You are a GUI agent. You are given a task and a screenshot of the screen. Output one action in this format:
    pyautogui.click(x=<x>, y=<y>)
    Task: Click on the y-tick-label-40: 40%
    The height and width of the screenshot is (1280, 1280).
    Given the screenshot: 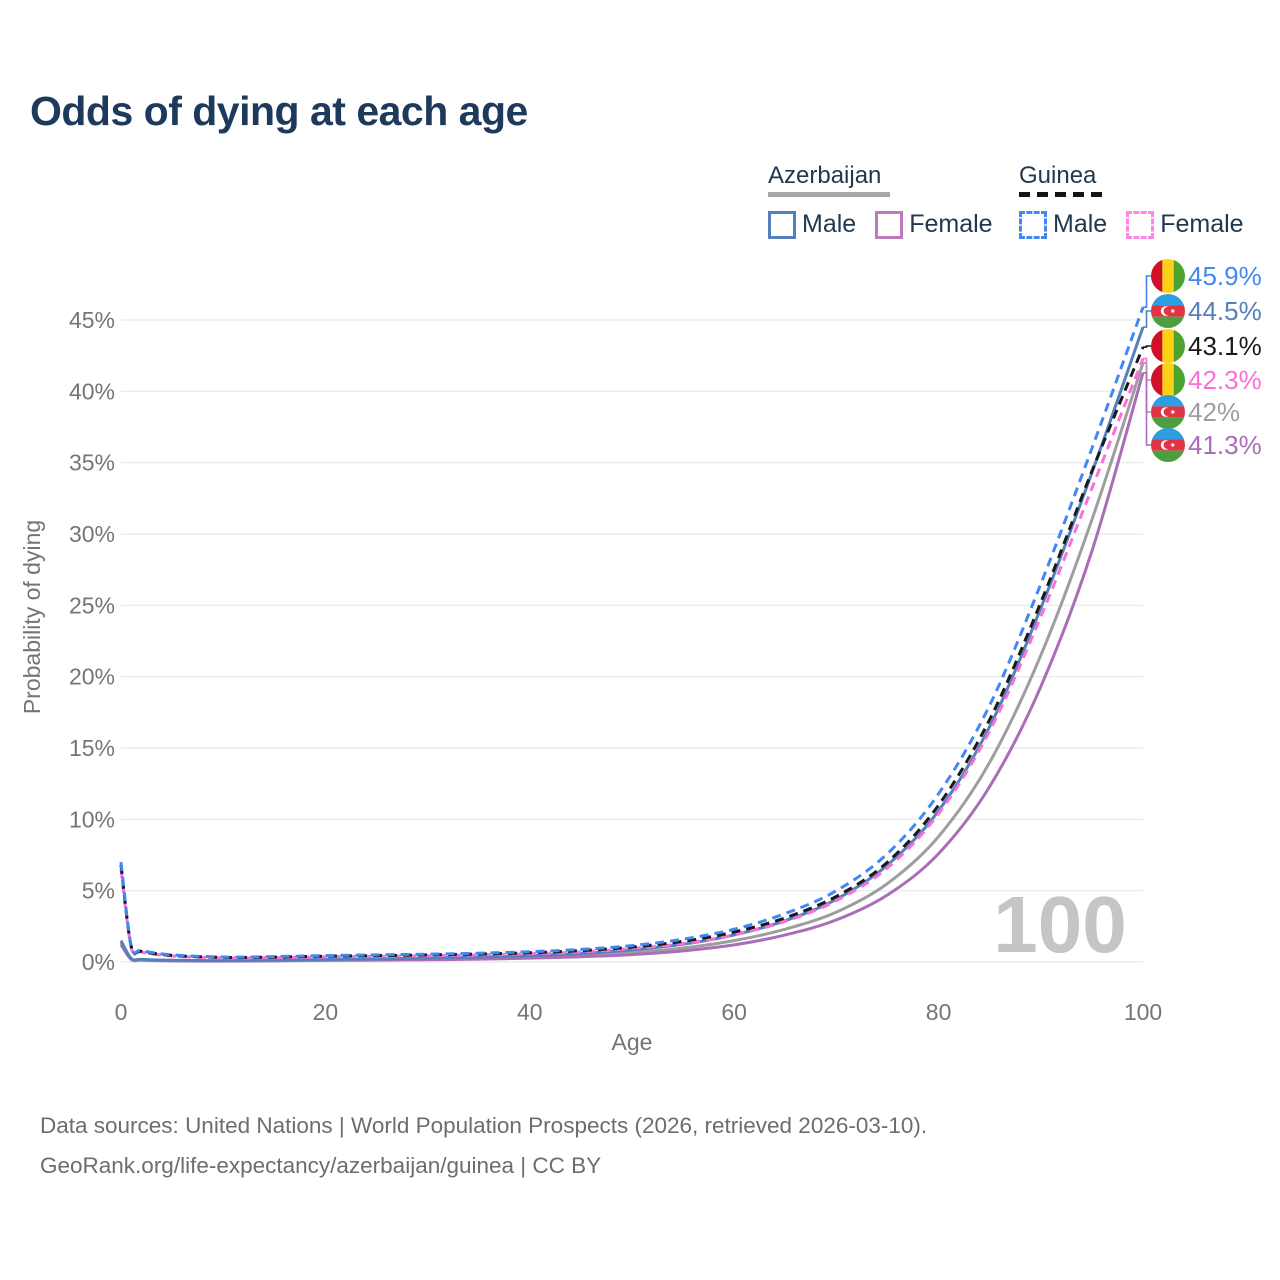 What is the action you would take?
    pyautogui.click(x=92, y=391)
    